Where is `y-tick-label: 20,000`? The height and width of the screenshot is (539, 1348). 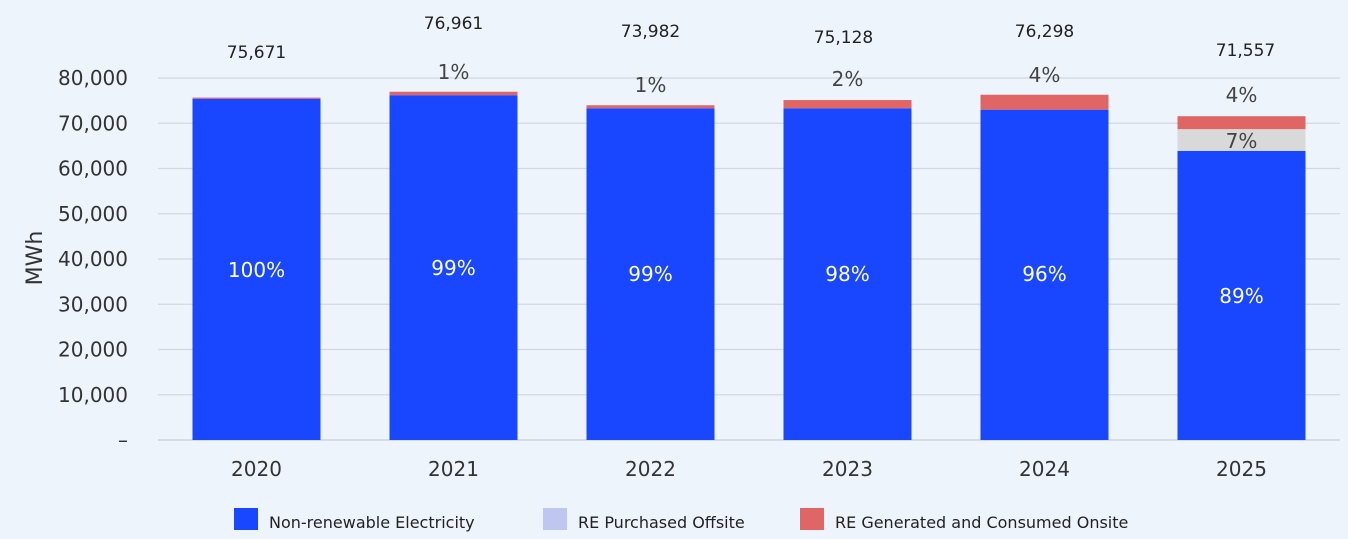
y-tick-label: 20,000 is located at coordinates (93, 350).